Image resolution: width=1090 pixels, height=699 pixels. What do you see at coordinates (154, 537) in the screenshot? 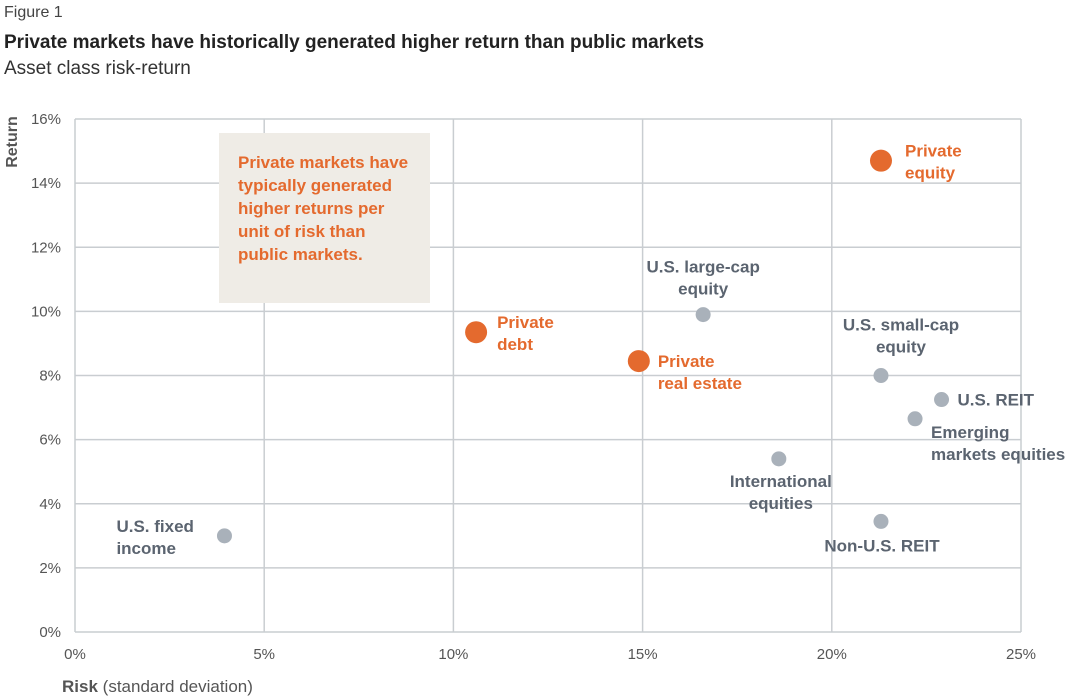
I see `point-label: U.S. fixed income` at bounding box center [154, 537].